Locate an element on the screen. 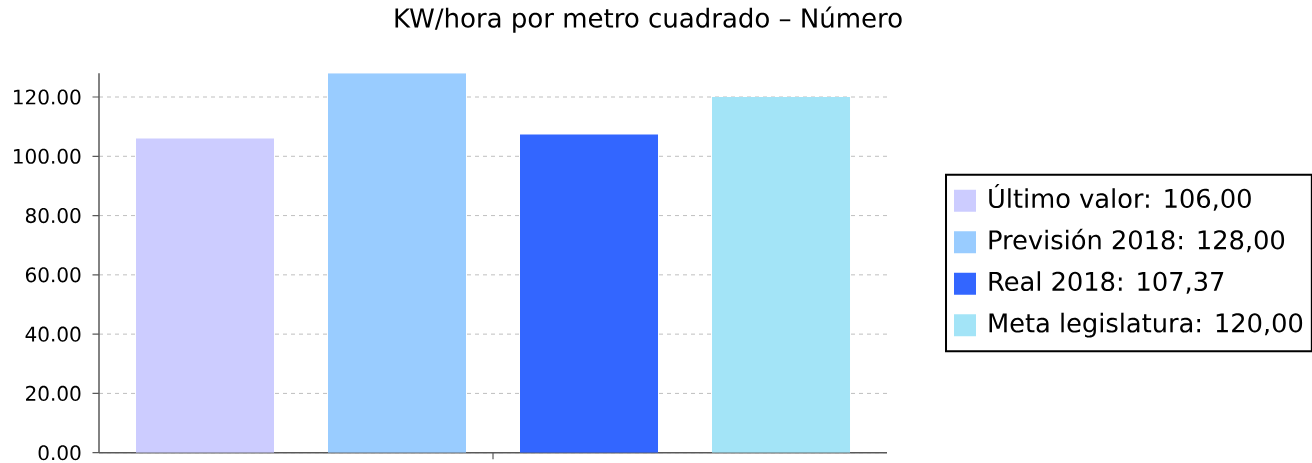  y-tick-label: 80.00 is located at coordinates (53, 216).